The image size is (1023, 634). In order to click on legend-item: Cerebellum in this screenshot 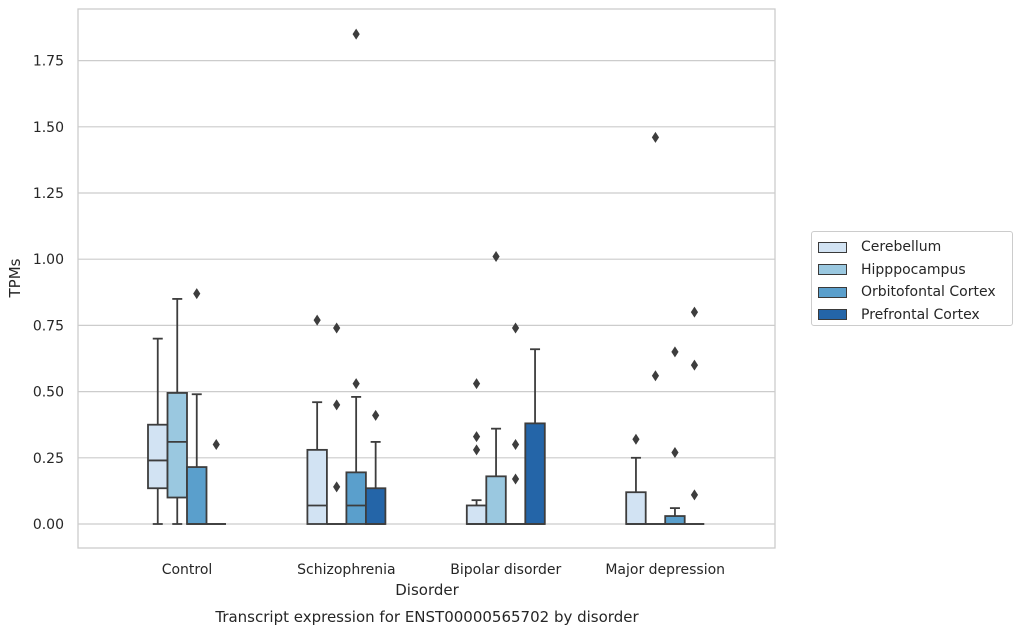, I will do `click(915, 247)`.